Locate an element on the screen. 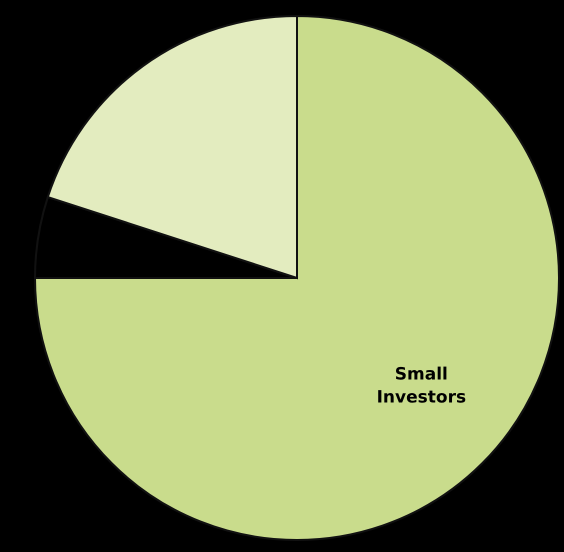  slice-label: Small Investors is located at coordinates (421, 386).